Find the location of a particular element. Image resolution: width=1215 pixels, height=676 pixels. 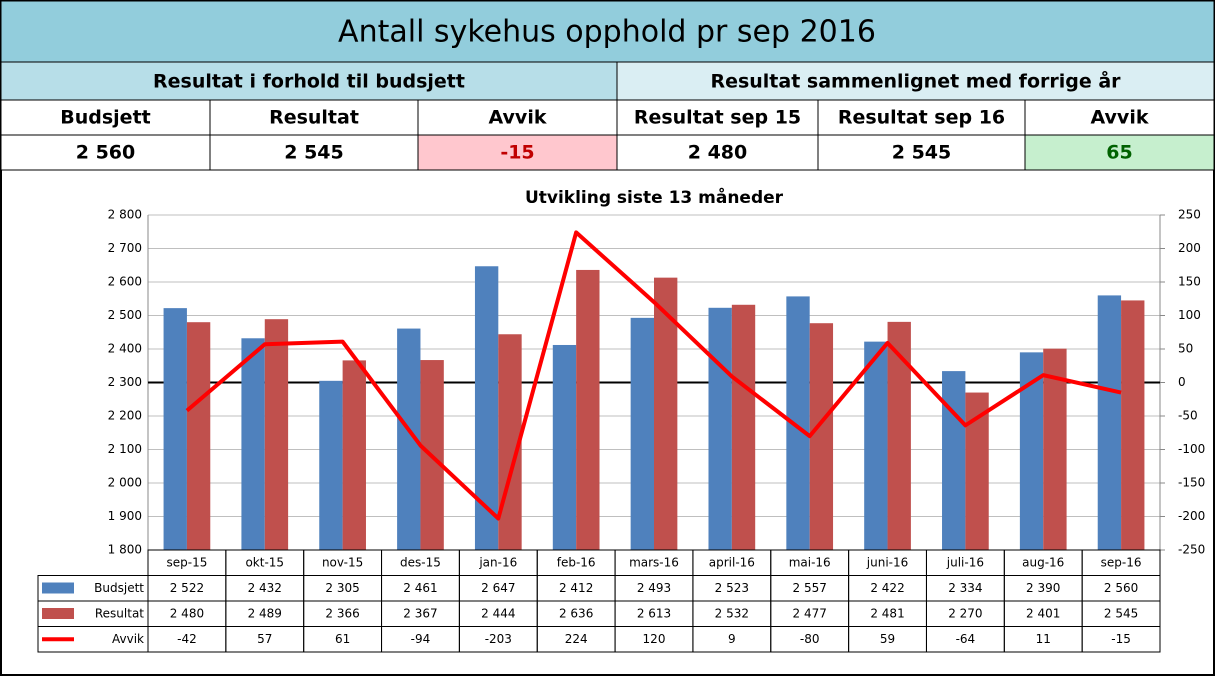

data-label: -15 is located at coordinates (1121, 639).